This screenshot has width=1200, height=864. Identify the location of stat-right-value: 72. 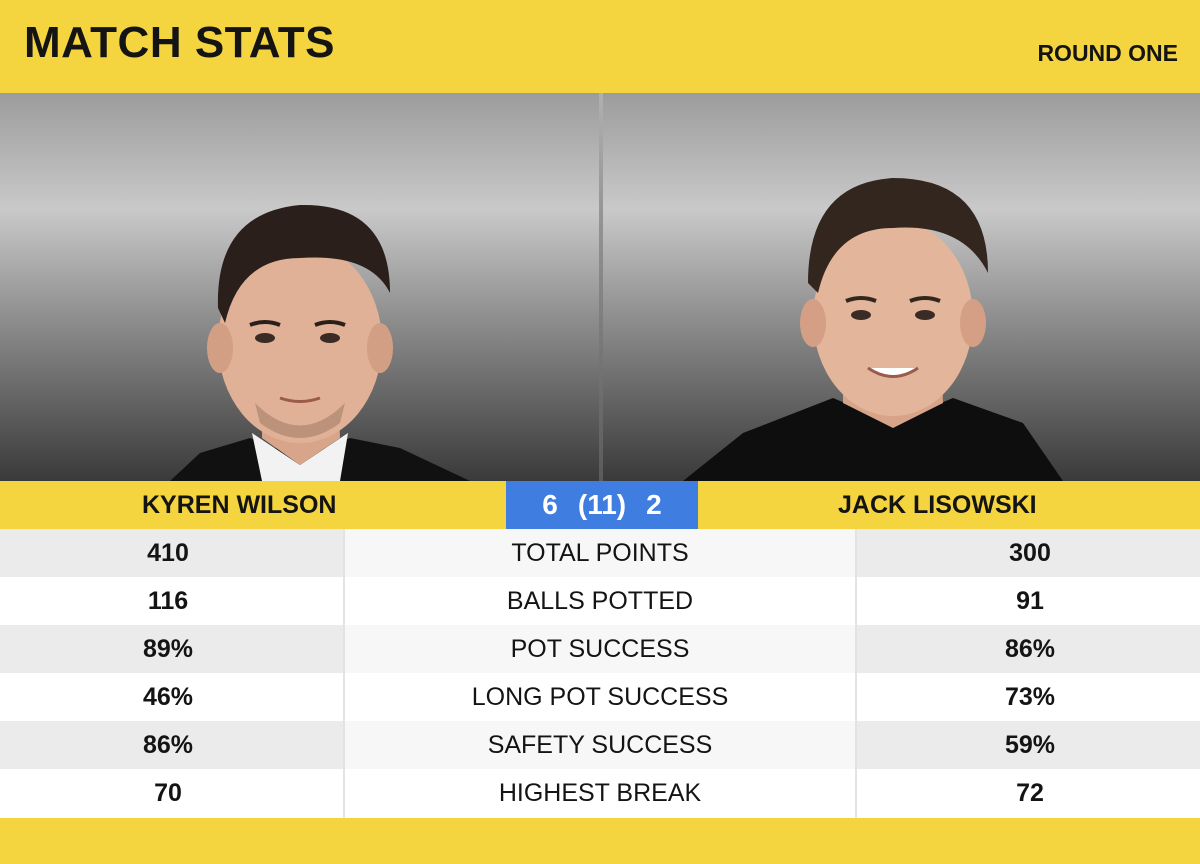
(1028, 793).